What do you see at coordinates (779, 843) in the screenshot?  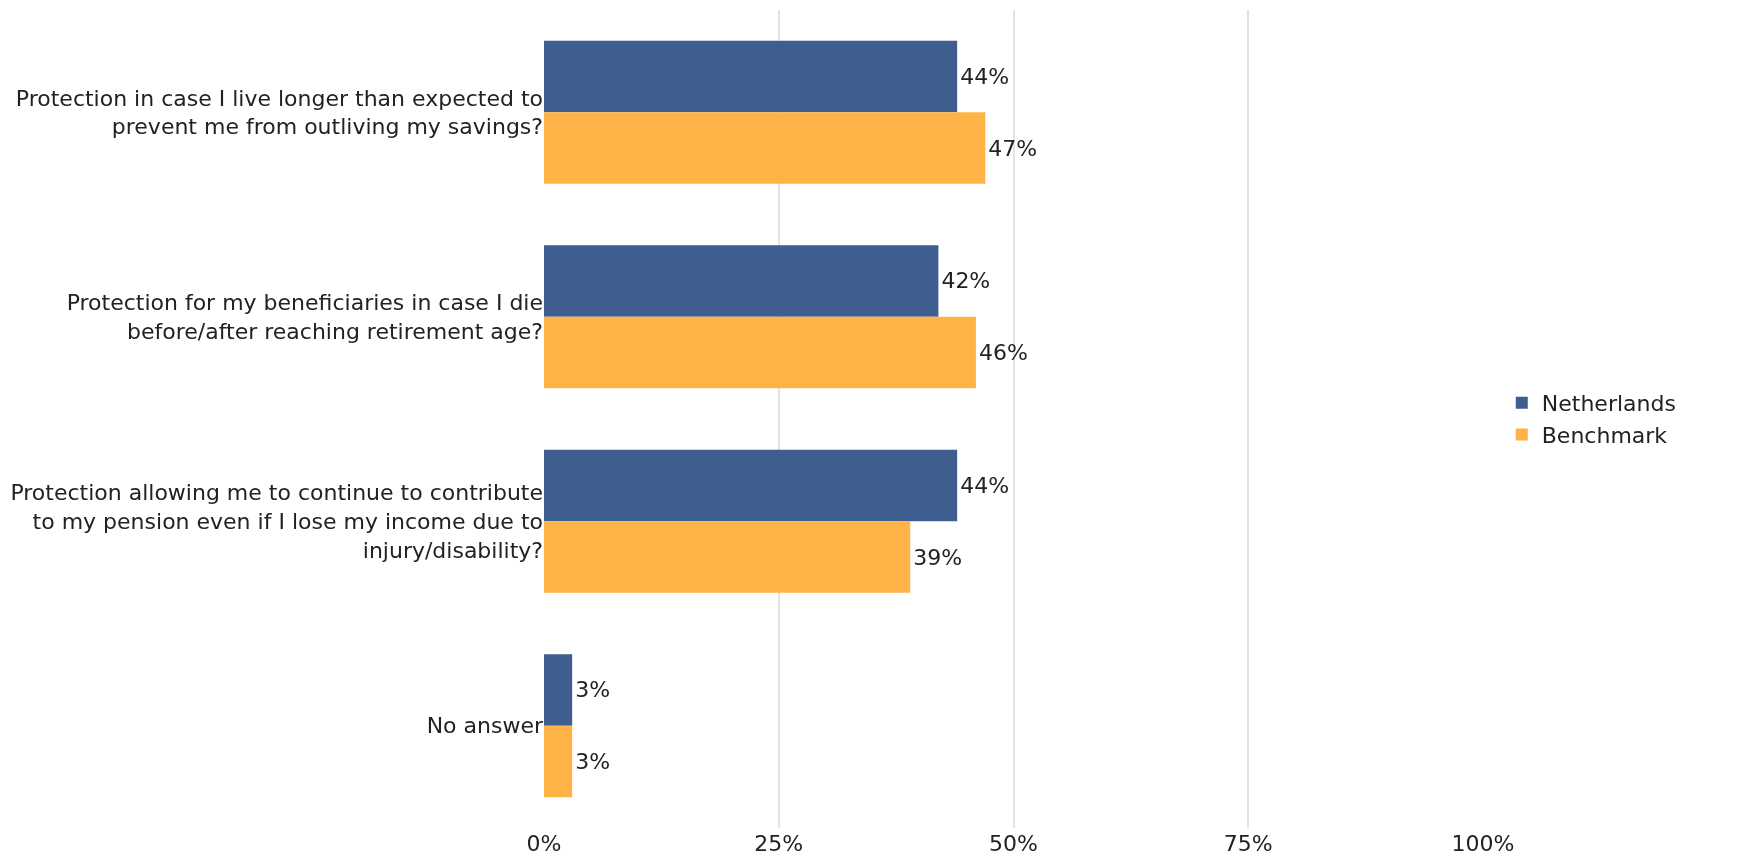 I see `x-tick-label: 25%` at bounding box center [779, 843].